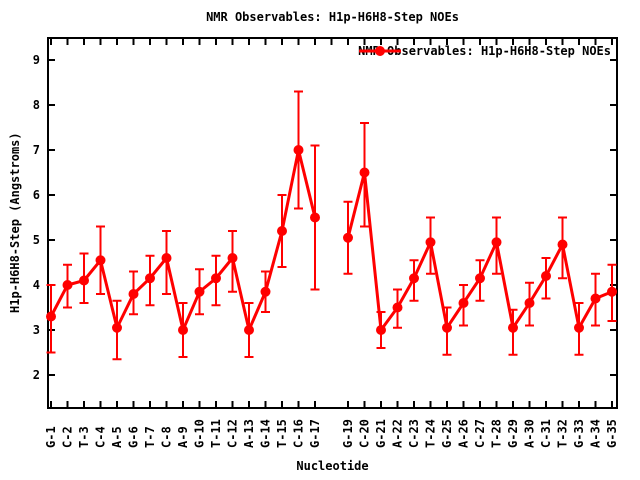 The height and width of the screenshot is (480, 640). I want to click on y-axis-label: H1p-H6H8-Step (Angstroms), so click(15, 223).